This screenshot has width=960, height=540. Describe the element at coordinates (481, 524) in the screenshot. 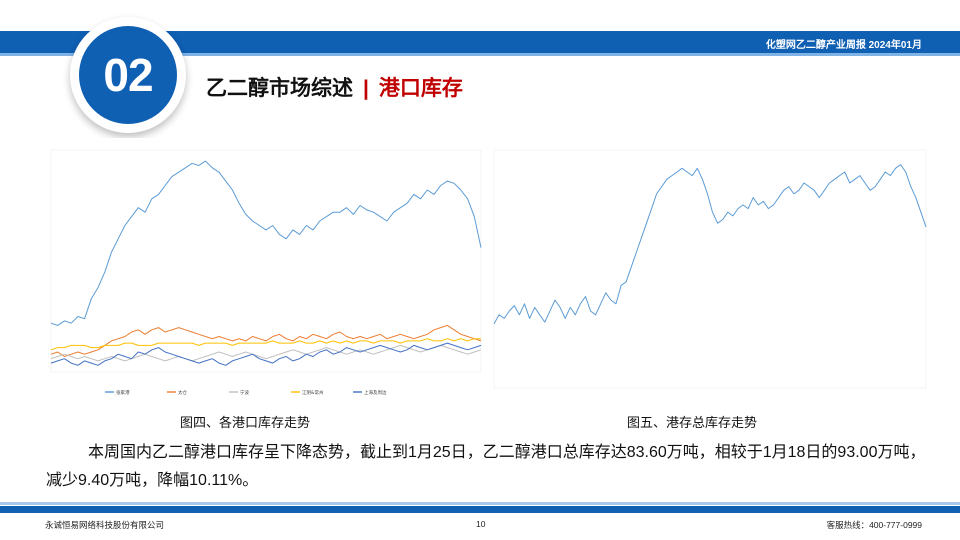

I see `page-number: 10` at that location.